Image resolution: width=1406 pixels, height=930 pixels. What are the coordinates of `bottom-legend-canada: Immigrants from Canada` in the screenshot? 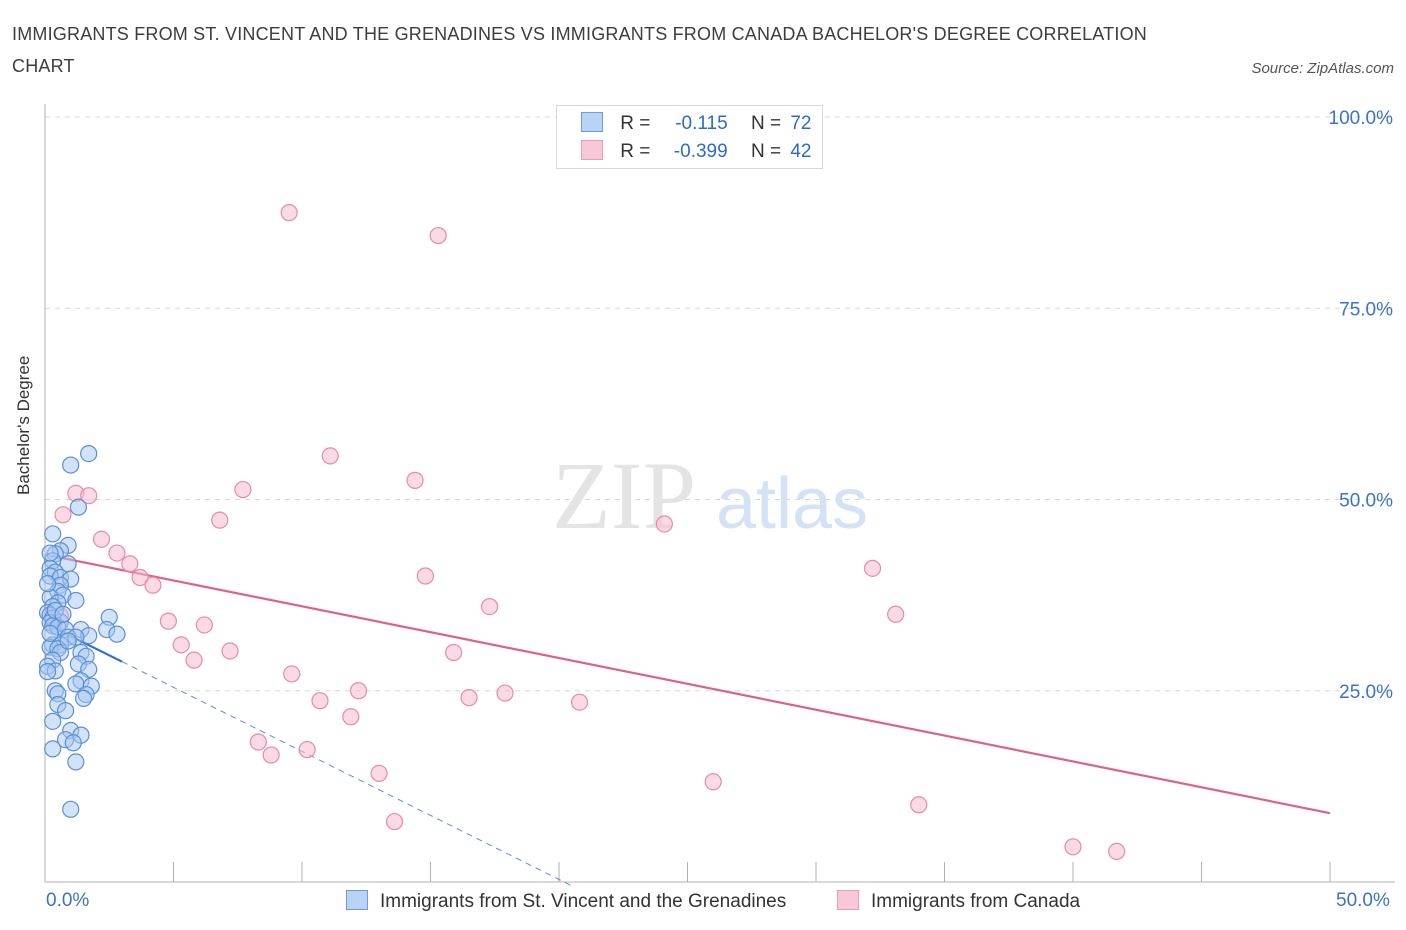 It's located at (958, 901).